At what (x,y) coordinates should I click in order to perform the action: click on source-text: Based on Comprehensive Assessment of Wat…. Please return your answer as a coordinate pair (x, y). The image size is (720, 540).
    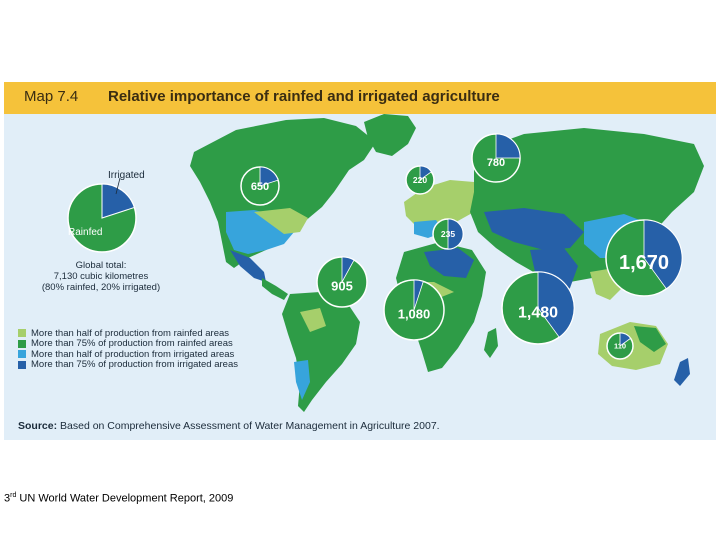
    Looking at the image, I should click on (248, 426).